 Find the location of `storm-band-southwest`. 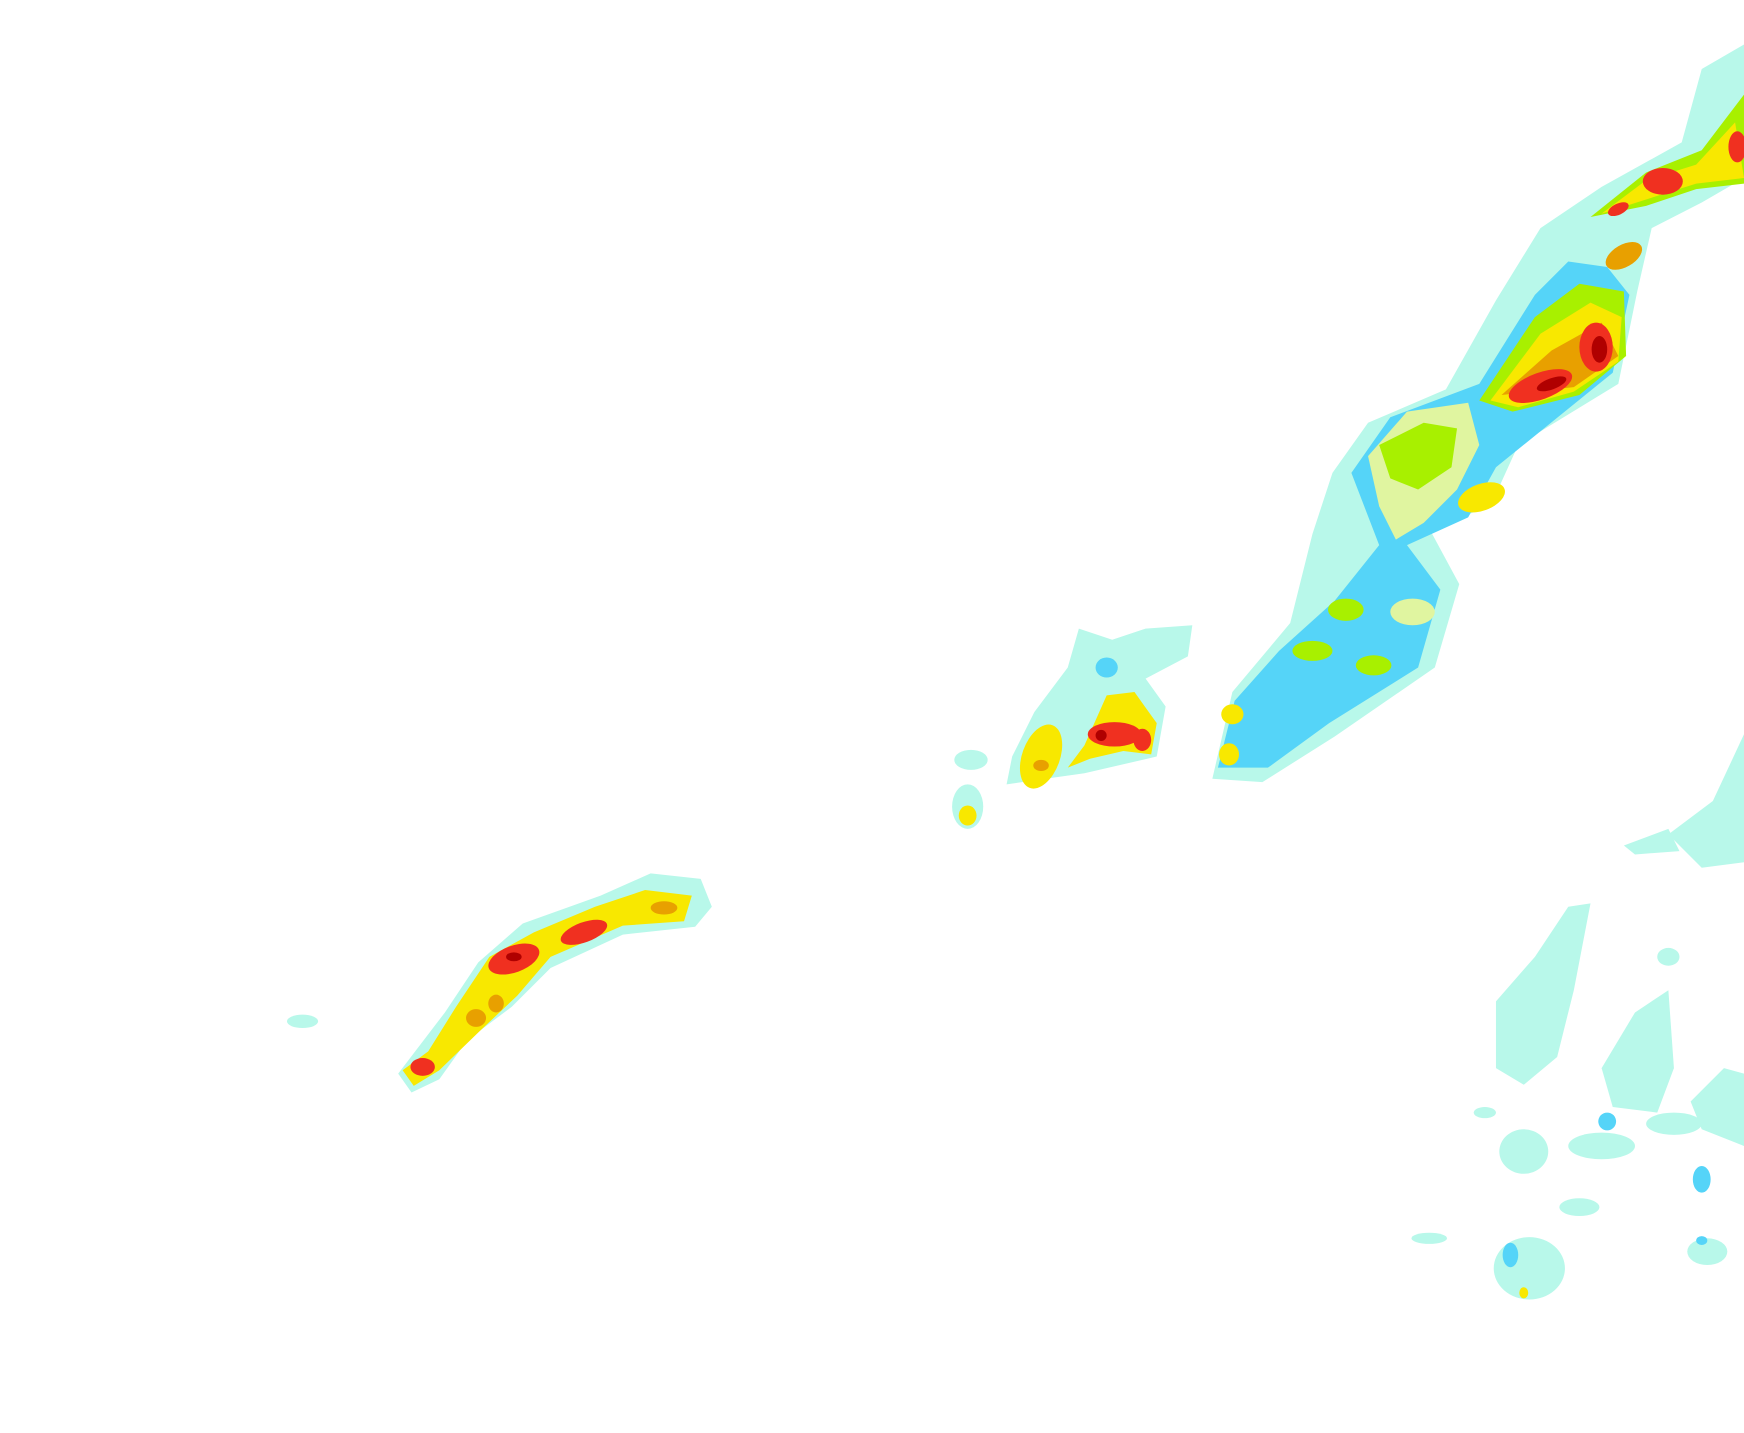

storm-band-southwest is located at coordinates (499, 983).